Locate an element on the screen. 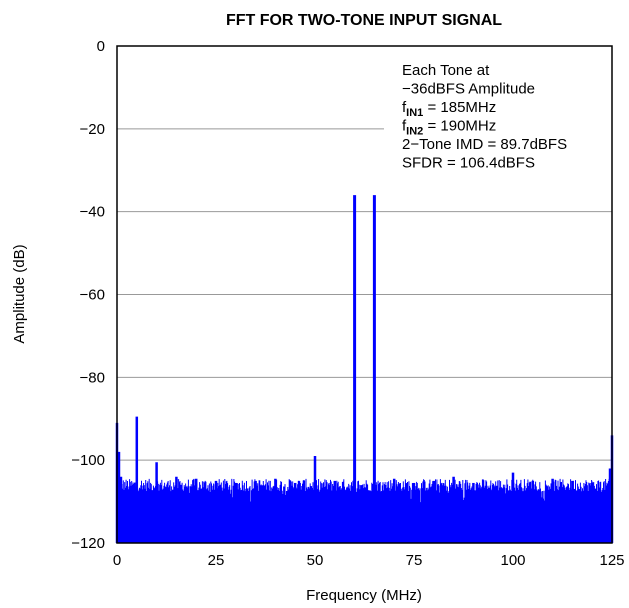  y-tick-label: 0 is located at coordinates (101, 46).